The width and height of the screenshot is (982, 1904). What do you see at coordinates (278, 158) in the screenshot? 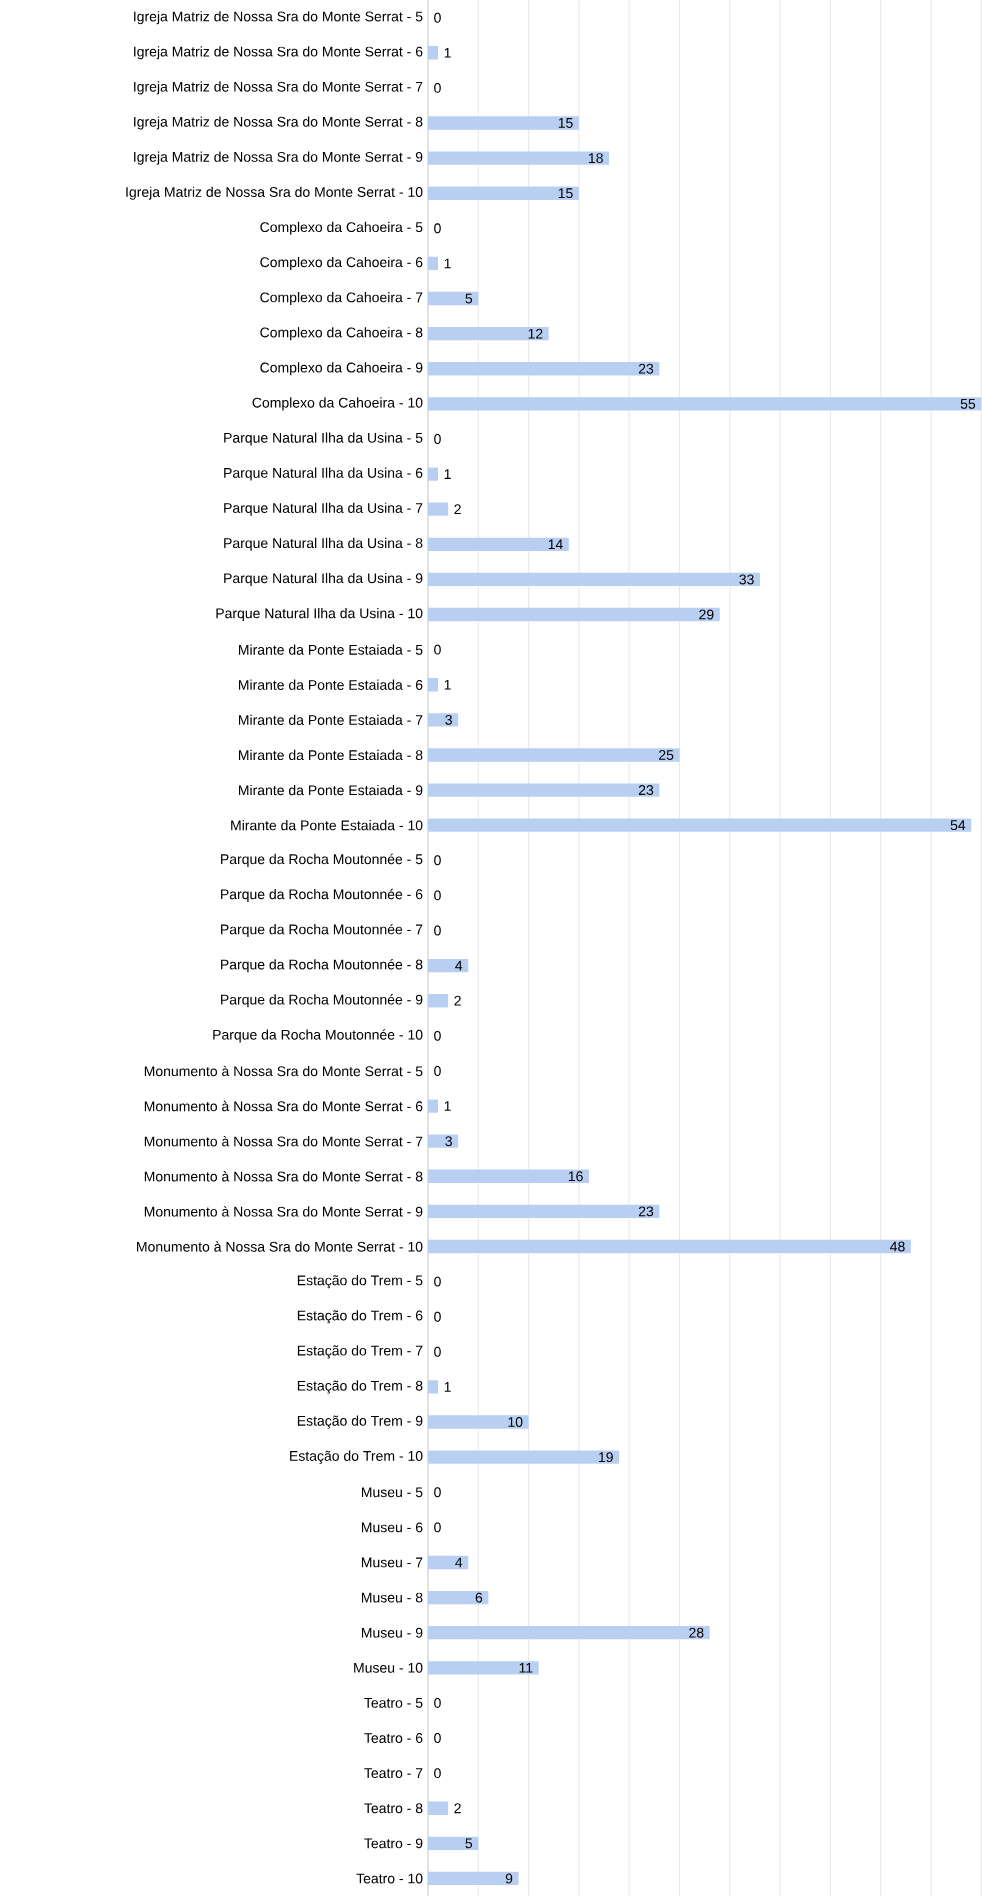
I see `y-tick-label: Igreja Matriz de Nossa Sra do Monte Serrat - 9` at bounding box center [278, 158].